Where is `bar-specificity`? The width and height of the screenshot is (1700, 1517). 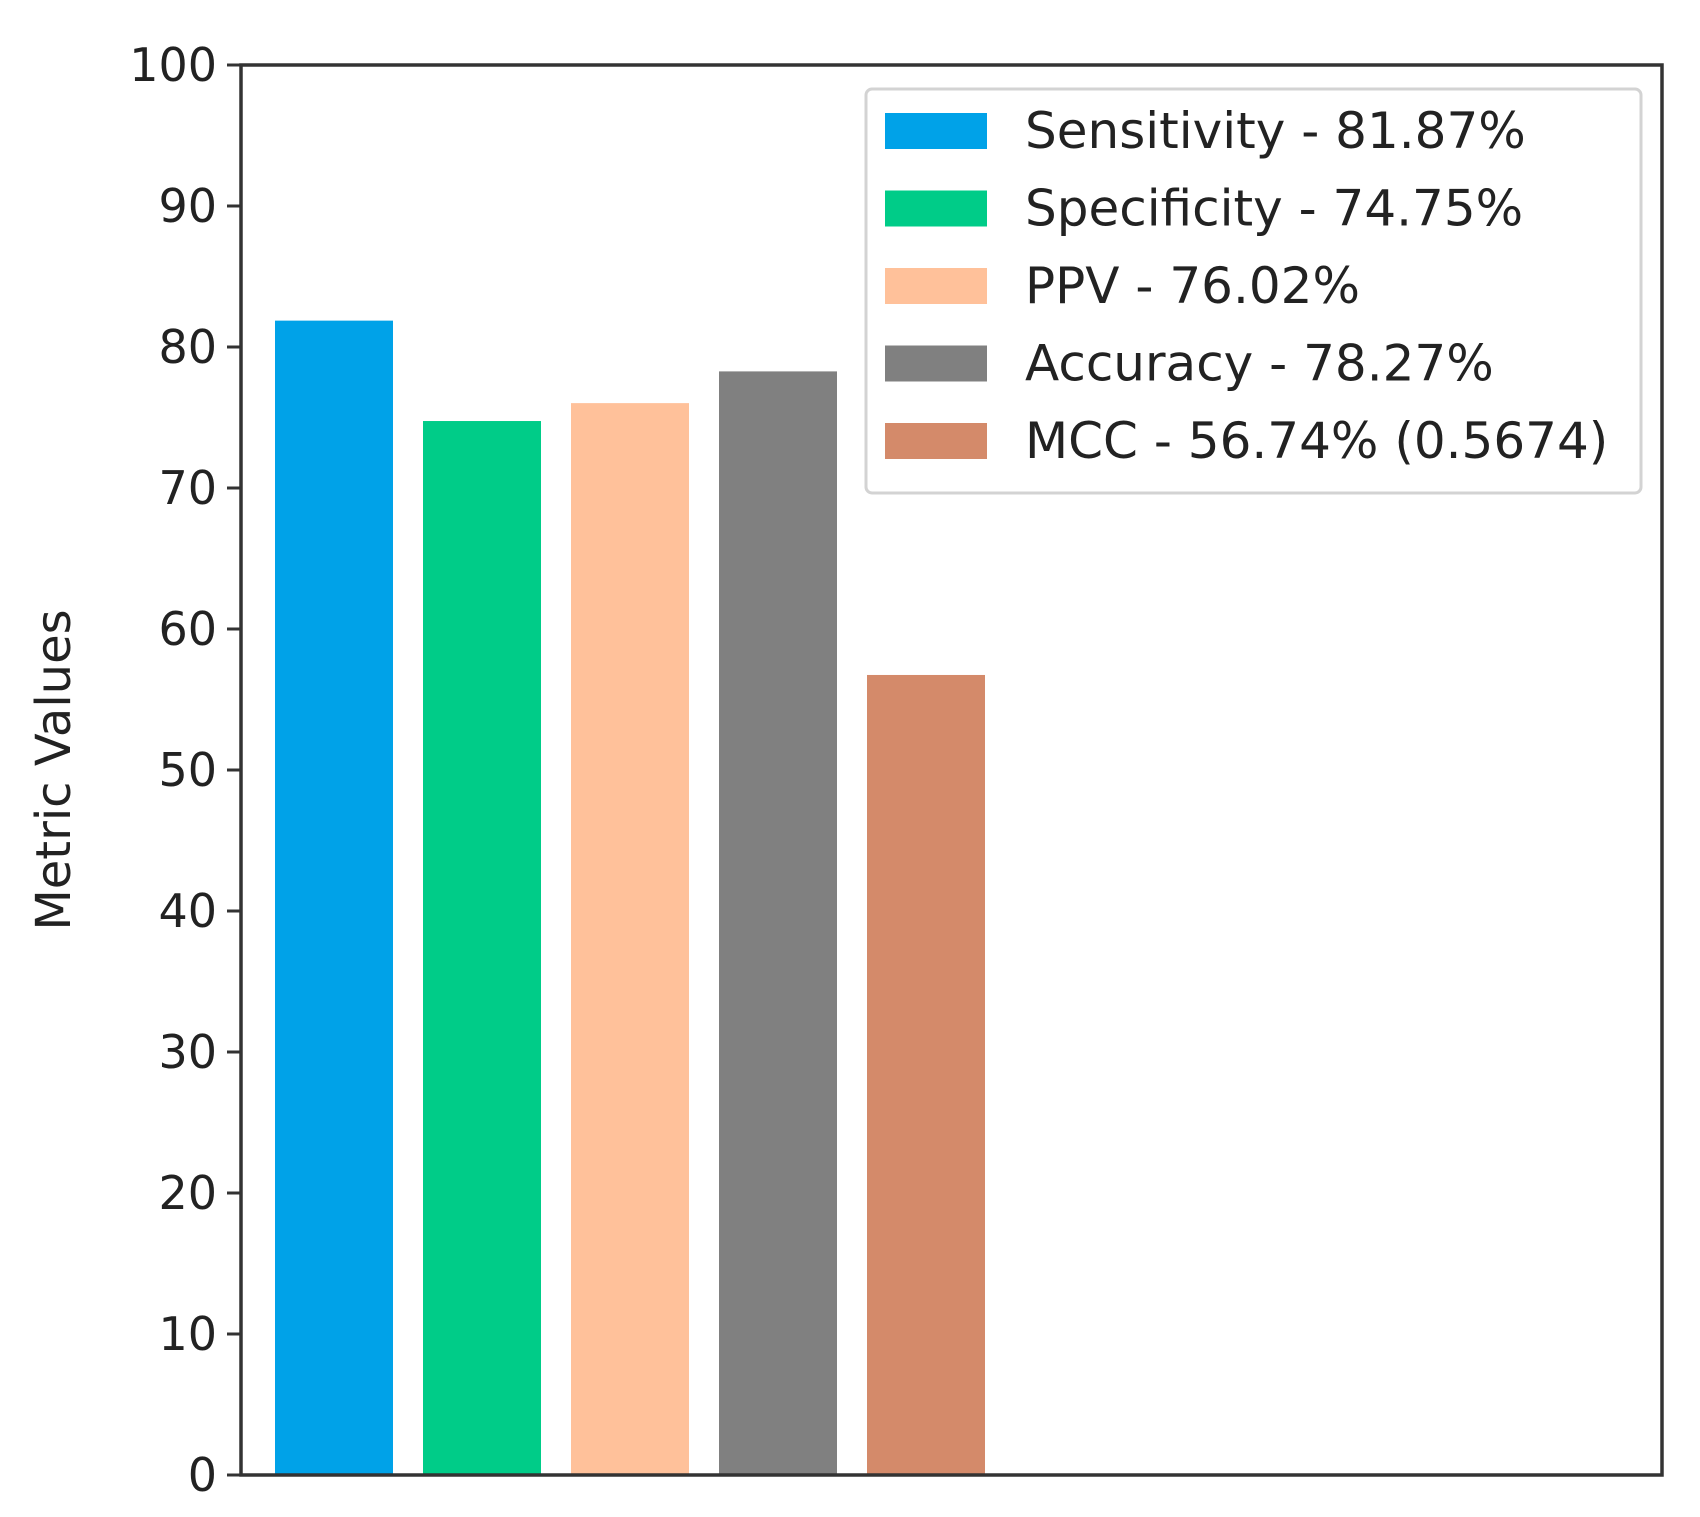 bar-specificity is located at coordinates (482, 948).